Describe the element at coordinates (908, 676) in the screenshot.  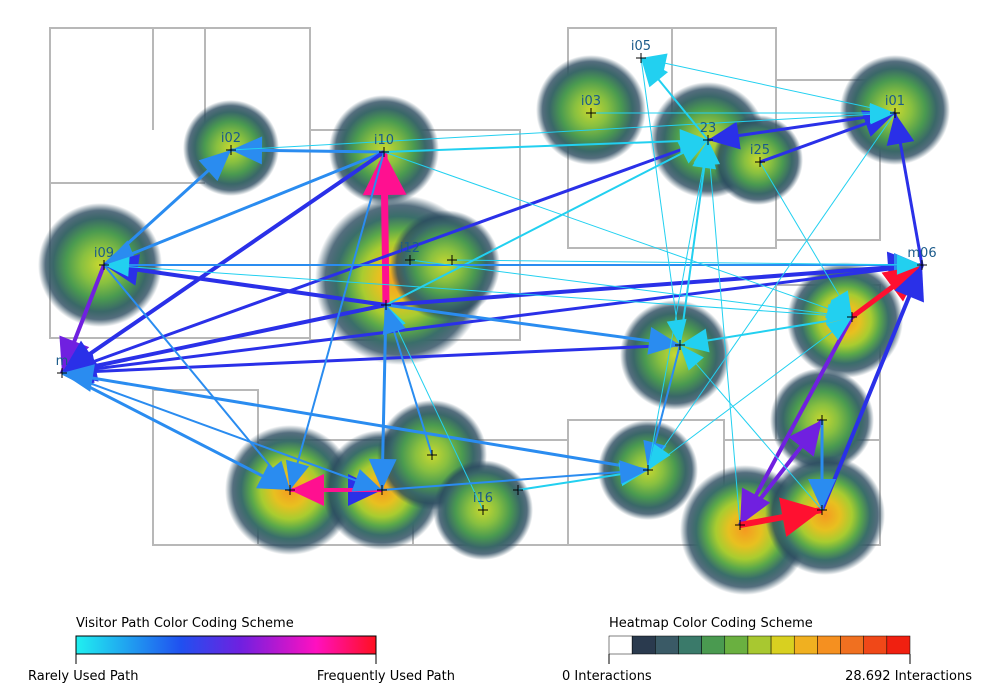
I see `legend-high: 28.692 Interactions` at that location.